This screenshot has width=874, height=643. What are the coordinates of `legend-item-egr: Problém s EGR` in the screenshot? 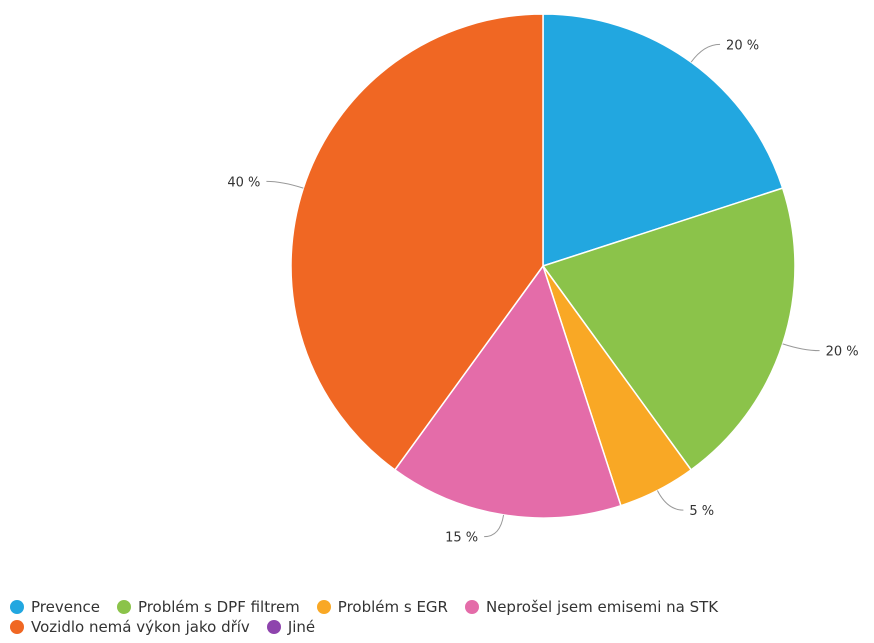 It's located at (382, 607).